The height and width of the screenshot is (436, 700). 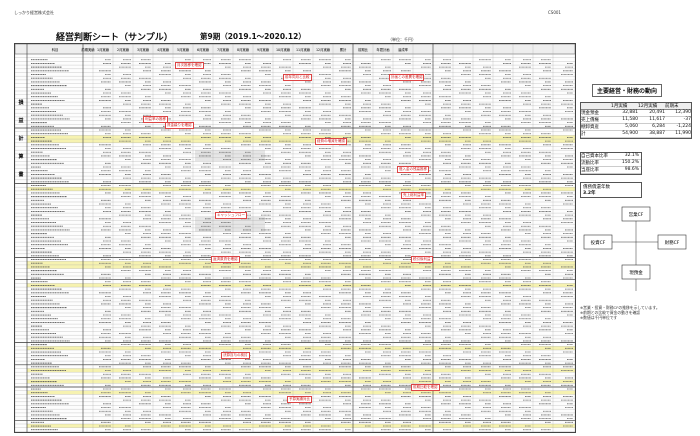 I want to click on period-label: 第9期（2019.1〜2020.12）, so click(x=253, y=36).